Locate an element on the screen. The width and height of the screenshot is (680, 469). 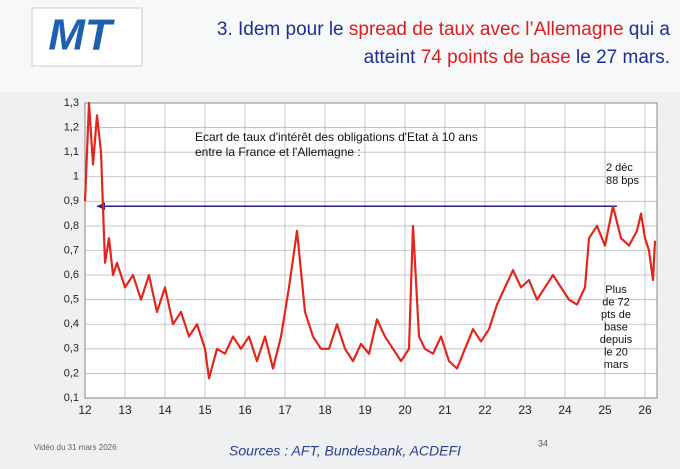
y-tick-label: 0,3 is located at coordinates (71, 349).